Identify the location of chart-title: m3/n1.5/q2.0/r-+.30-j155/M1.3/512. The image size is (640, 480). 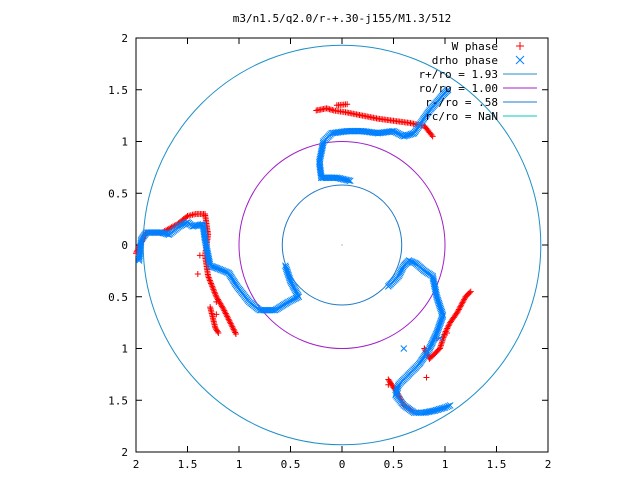
(342, 18).